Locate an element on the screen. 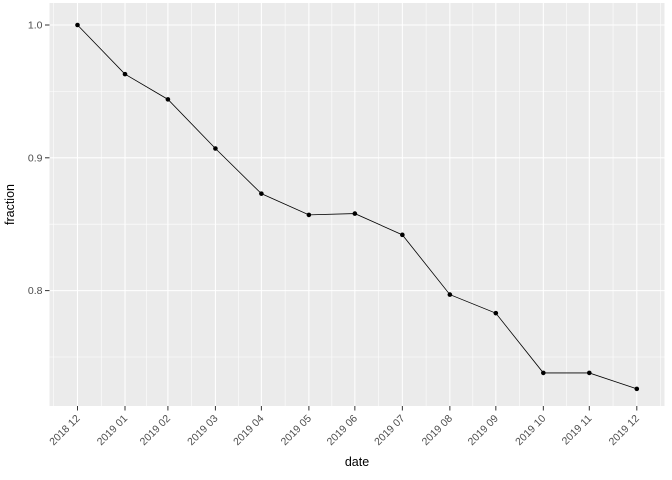  y-tick-label: 0.9 is located at coordinates (35, 158).